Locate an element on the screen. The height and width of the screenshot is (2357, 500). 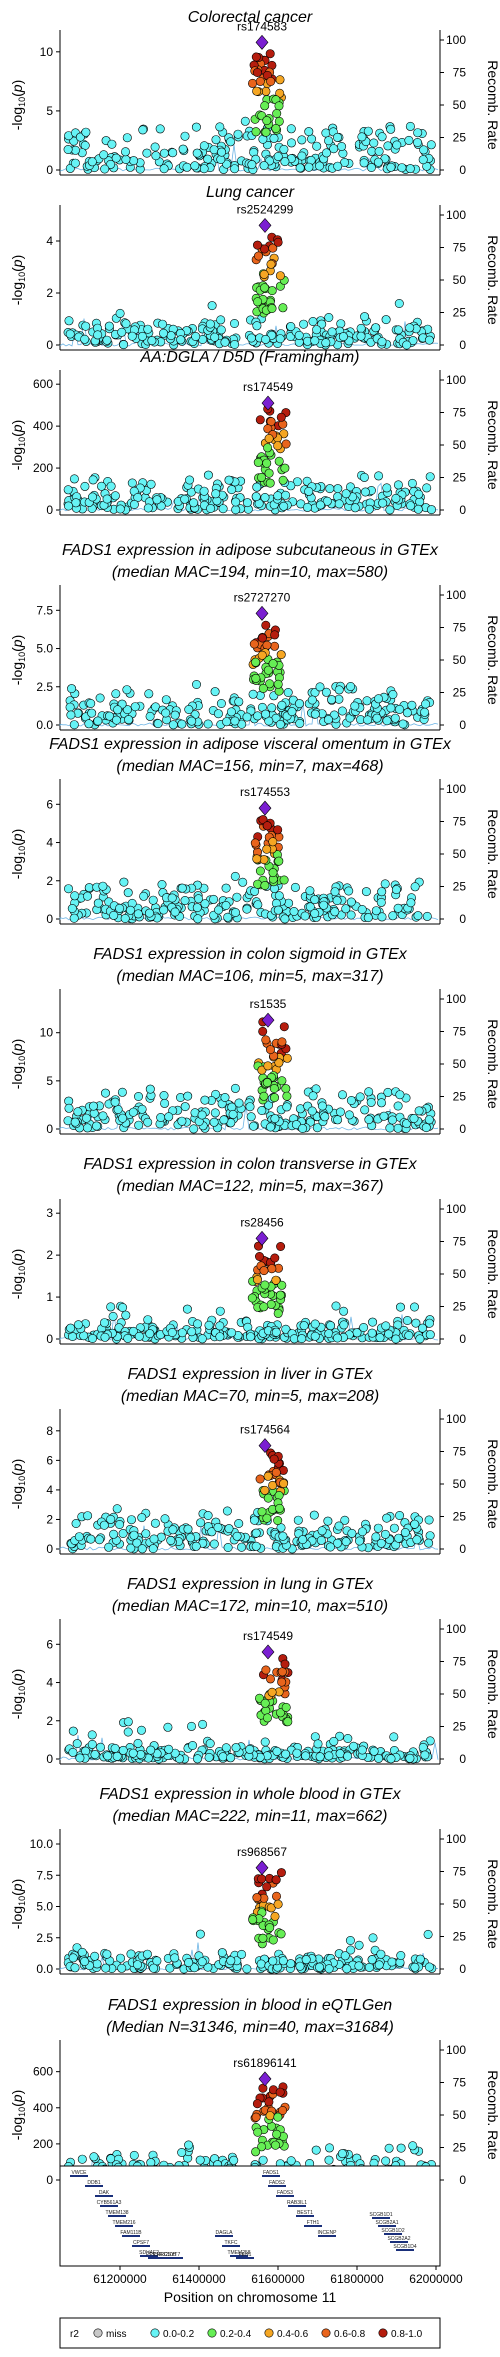
x-tick-label: 61600000 is located at coordinates (278, 2279).